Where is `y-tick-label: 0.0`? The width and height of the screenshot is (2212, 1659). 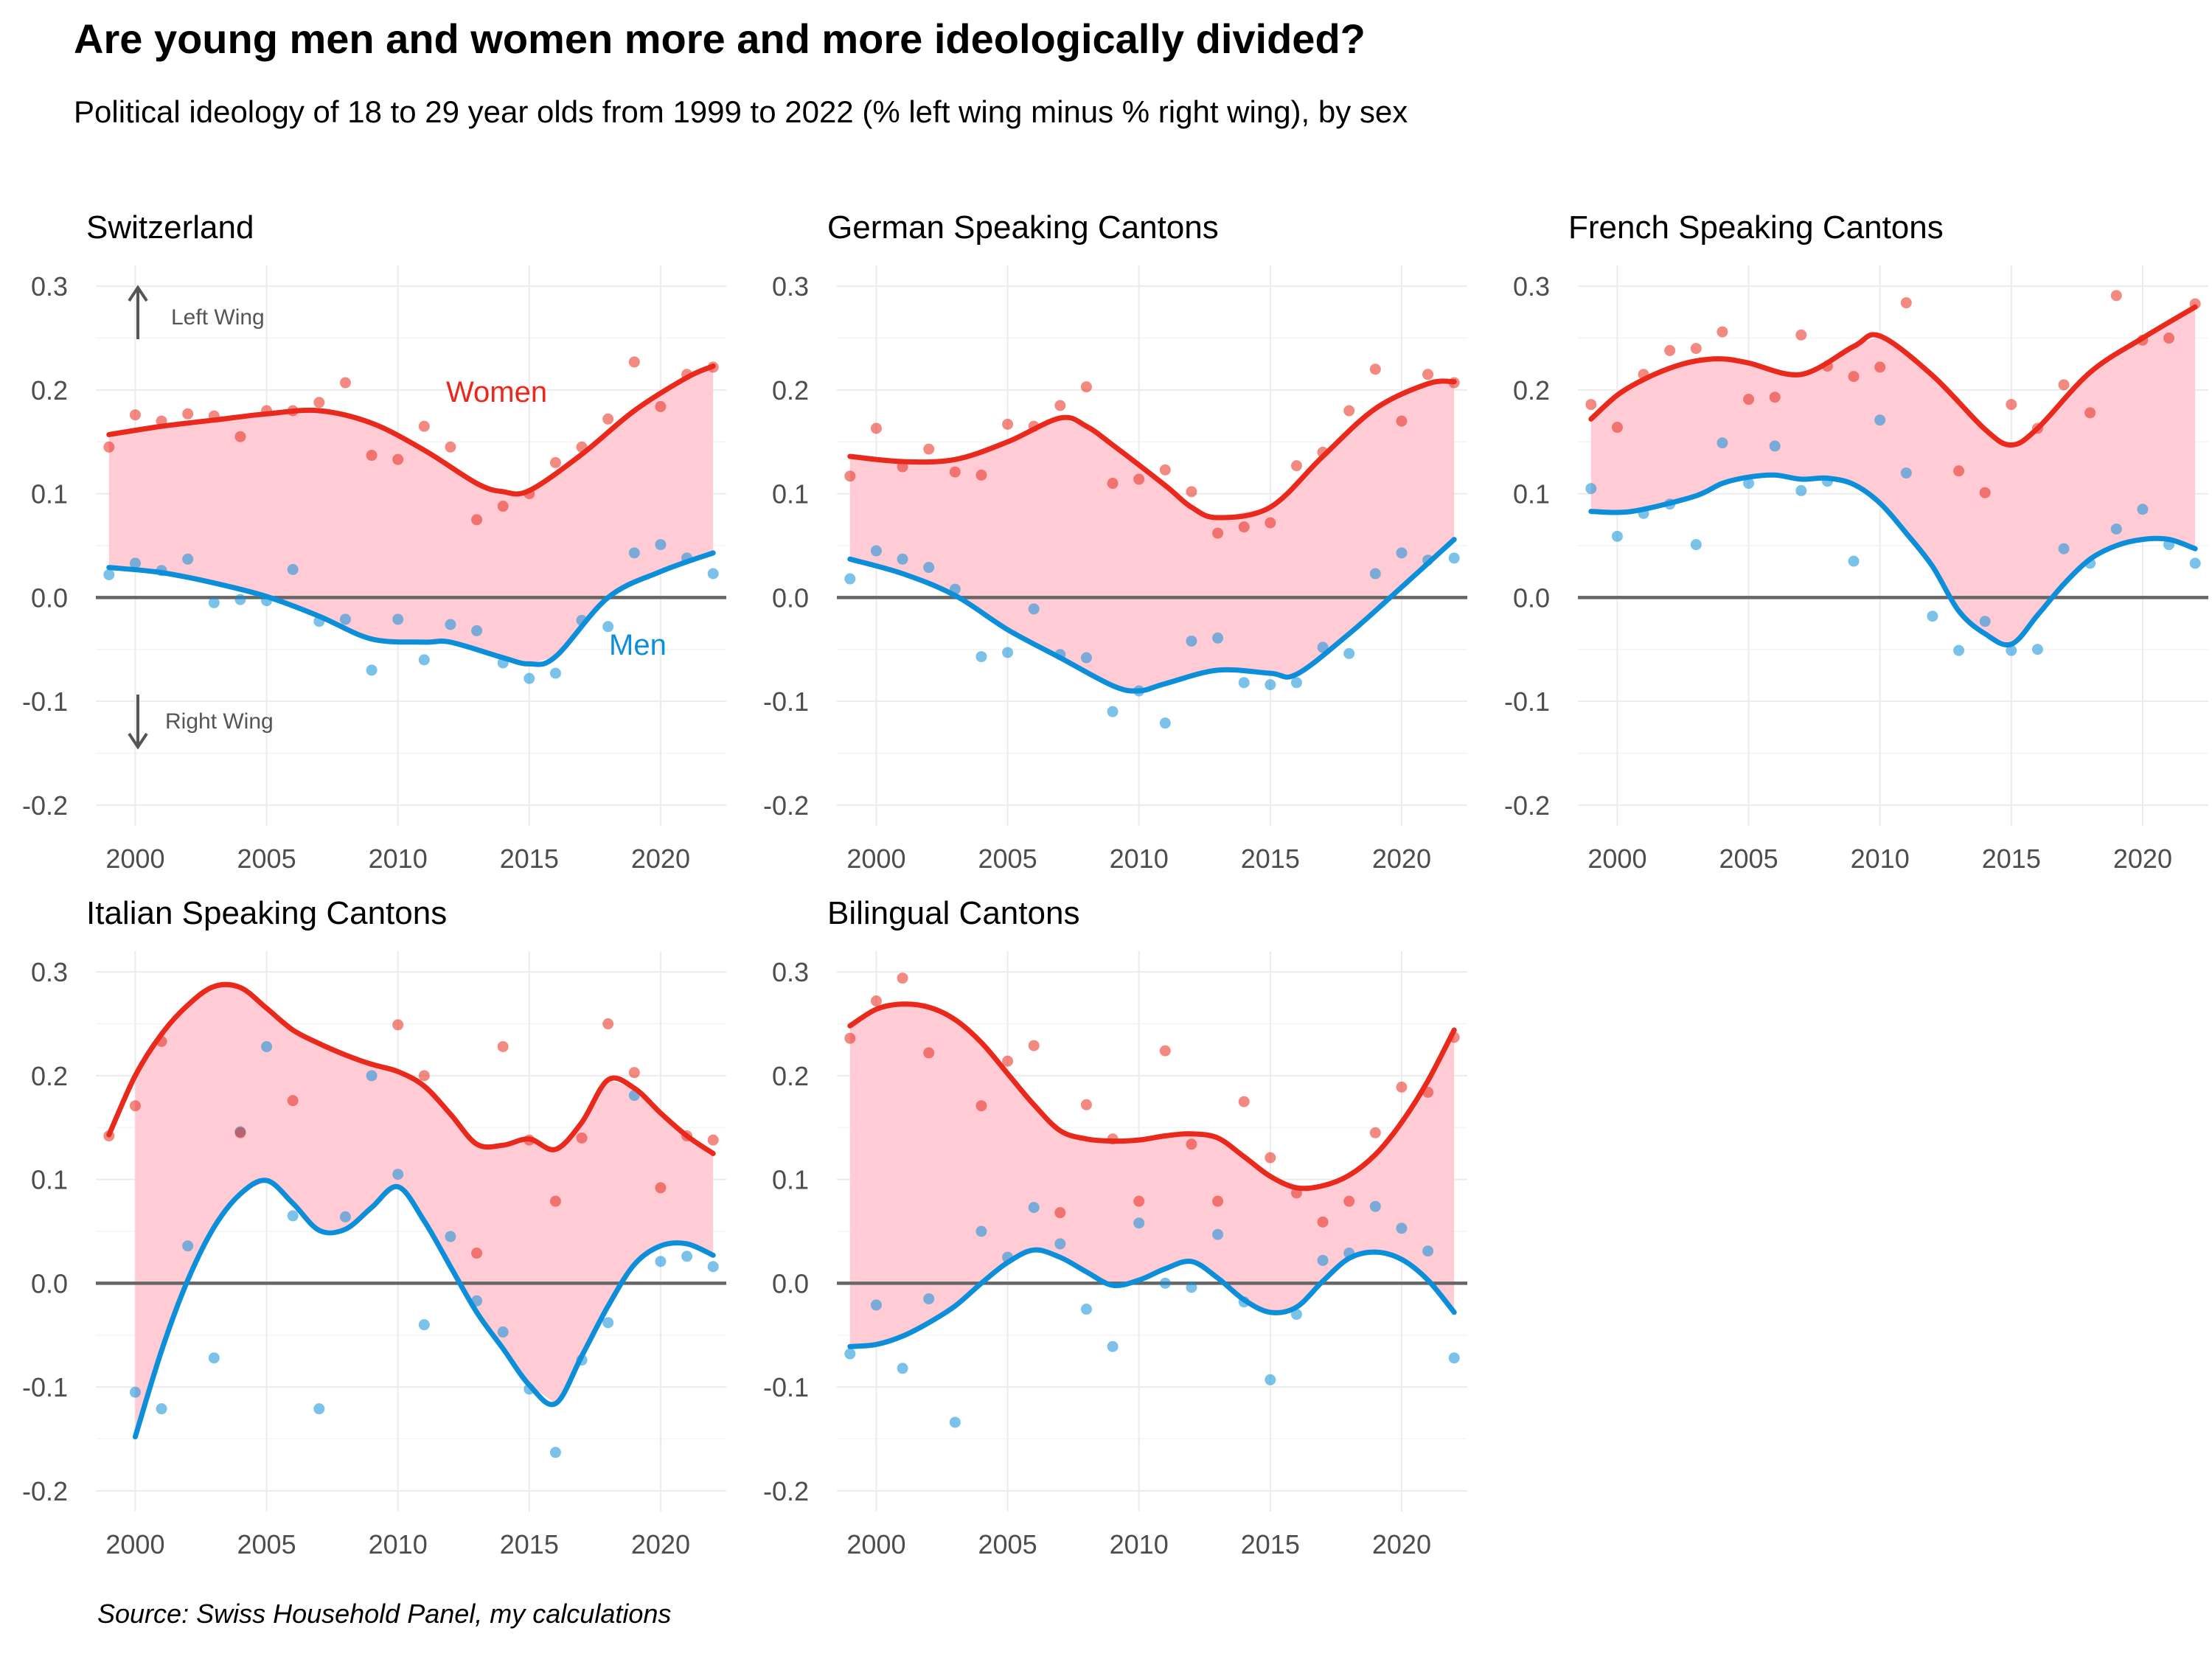
y-tick-label: 0.0 is located at coordinates (790, 597).